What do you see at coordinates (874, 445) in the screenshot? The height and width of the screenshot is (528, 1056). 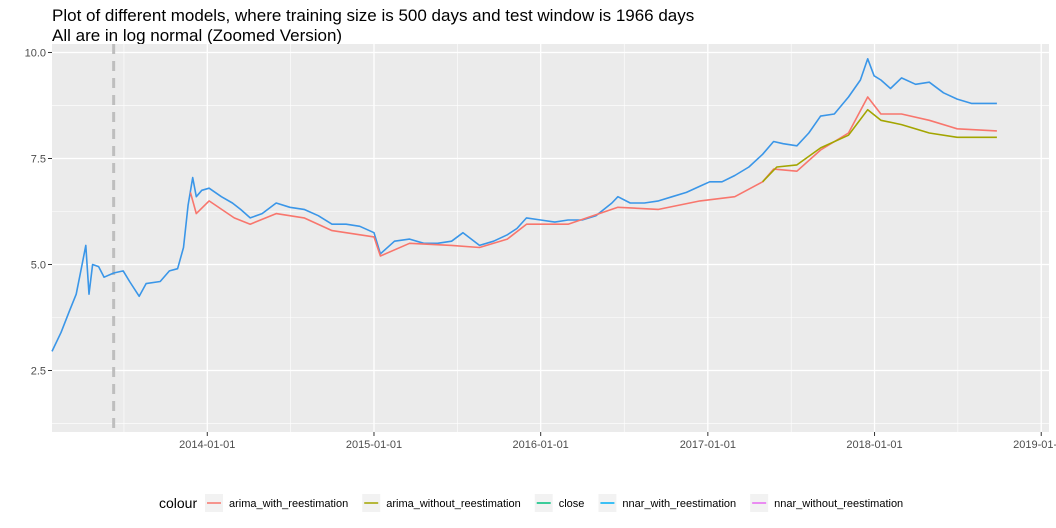 I see `x-tick-label: 2018-01-01` at bounding box center [874, 445].